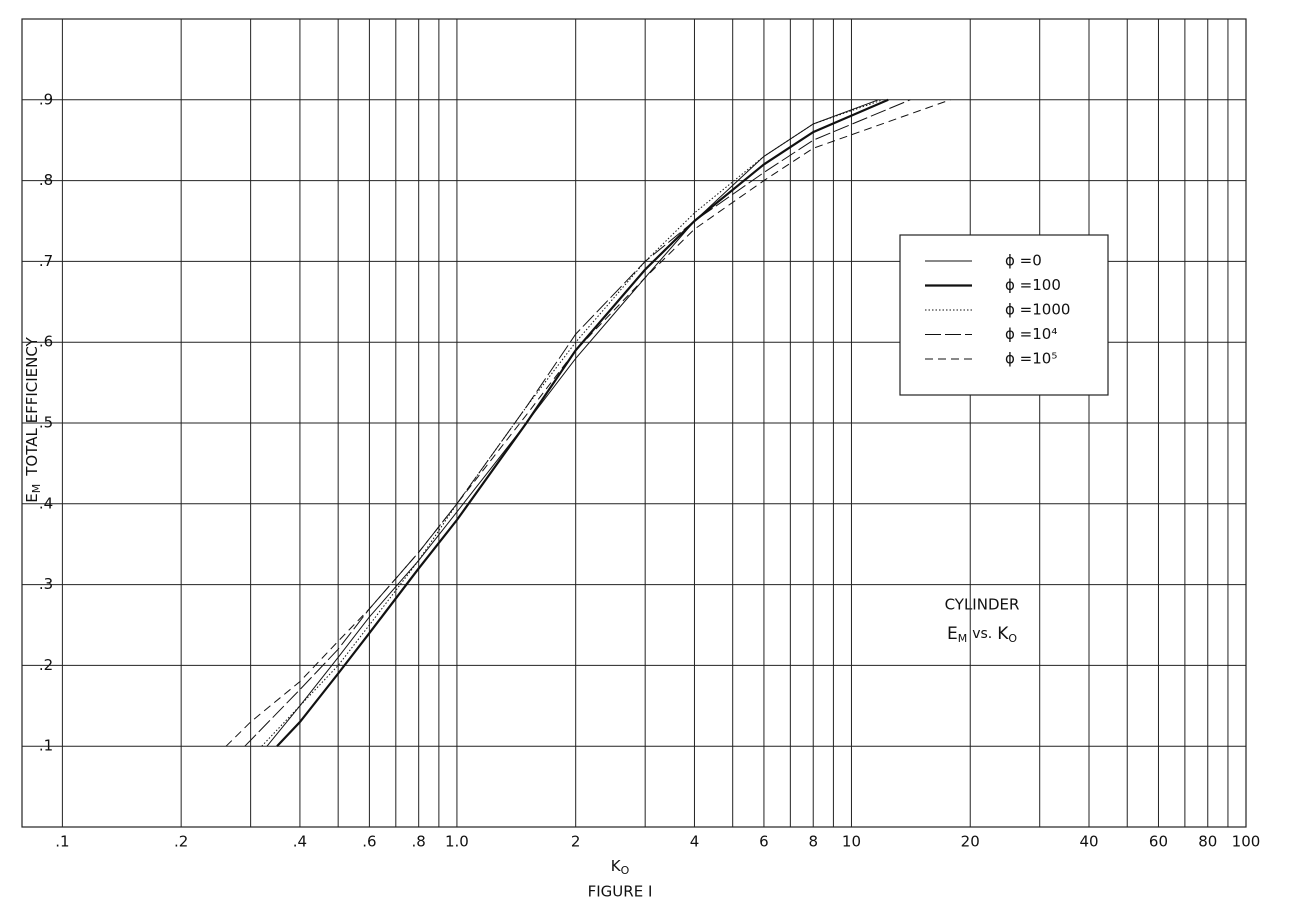 The height and width of the screenshot is (920, 1289). Describe the element at coordinates (32, 406) in the screenshot. I see `y-label-text: TOTAL EFFICIENCY` at that location.